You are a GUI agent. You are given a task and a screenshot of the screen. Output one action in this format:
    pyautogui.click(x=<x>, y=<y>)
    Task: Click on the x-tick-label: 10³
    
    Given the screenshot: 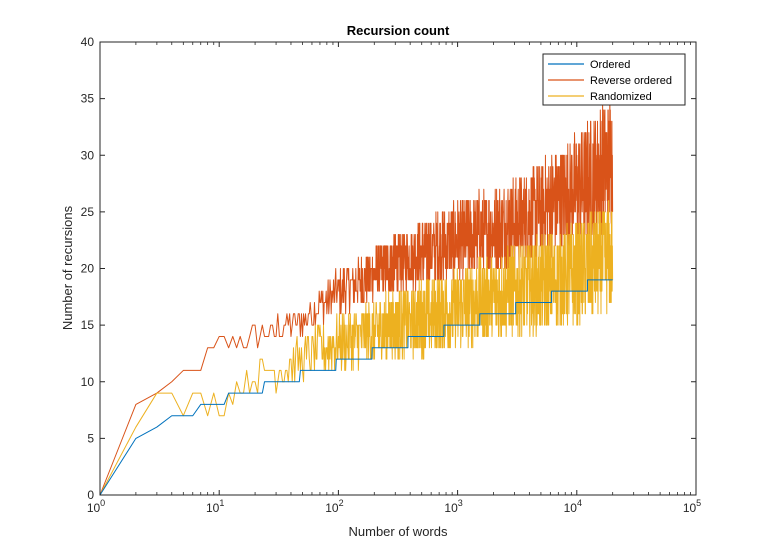 What is the action you would take?
    pyautogui.click(x=453, y=506)
    